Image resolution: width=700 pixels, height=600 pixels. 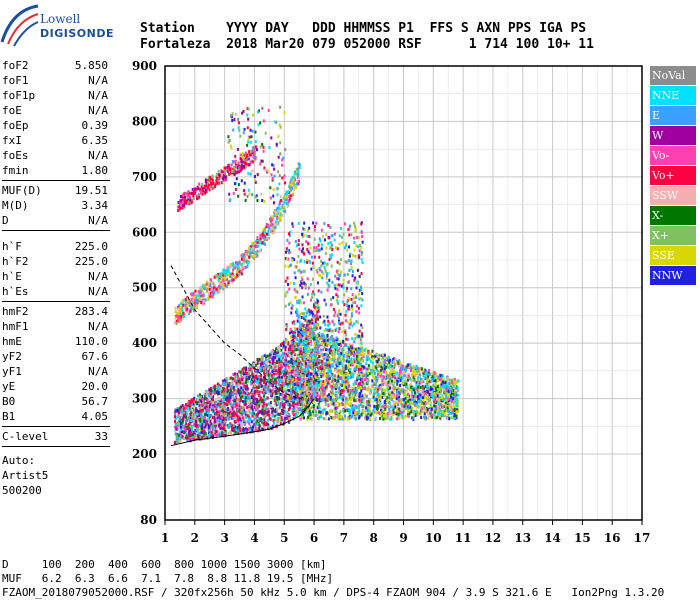 I want to click on param-name: fmin, so click(x=15, y=170).